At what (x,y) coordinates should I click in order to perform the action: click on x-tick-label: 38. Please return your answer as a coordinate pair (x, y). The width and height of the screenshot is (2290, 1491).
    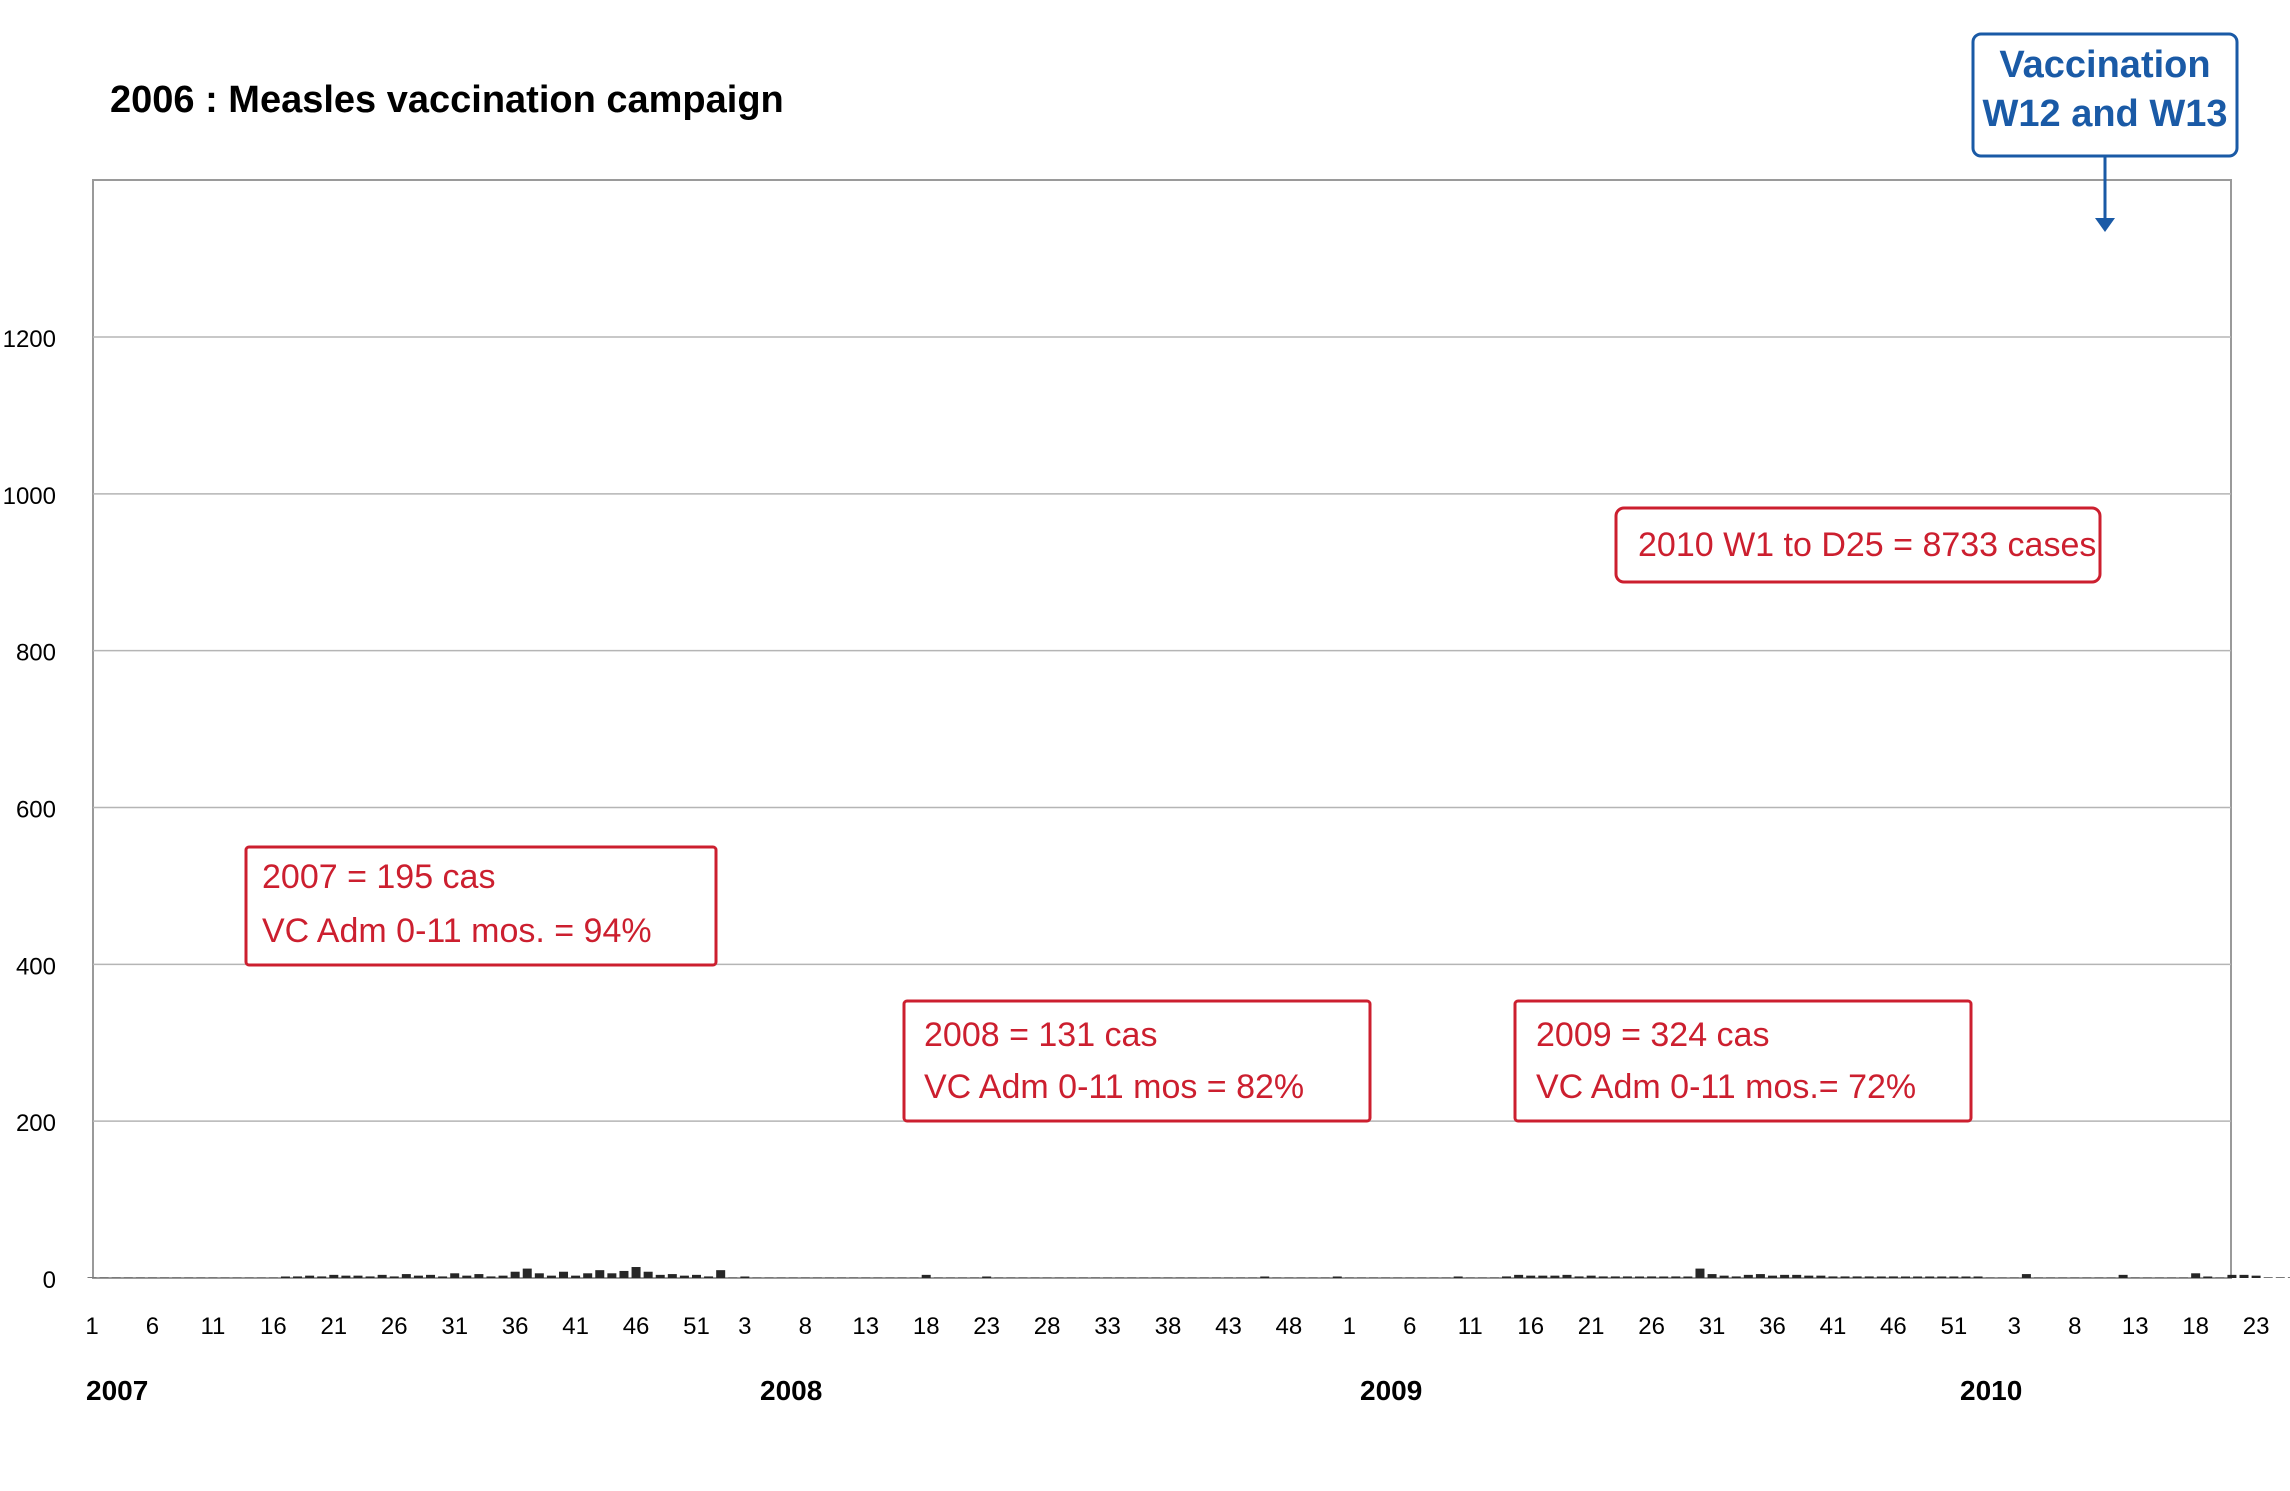
    Looking at the image, I should click on (1168, 1326).